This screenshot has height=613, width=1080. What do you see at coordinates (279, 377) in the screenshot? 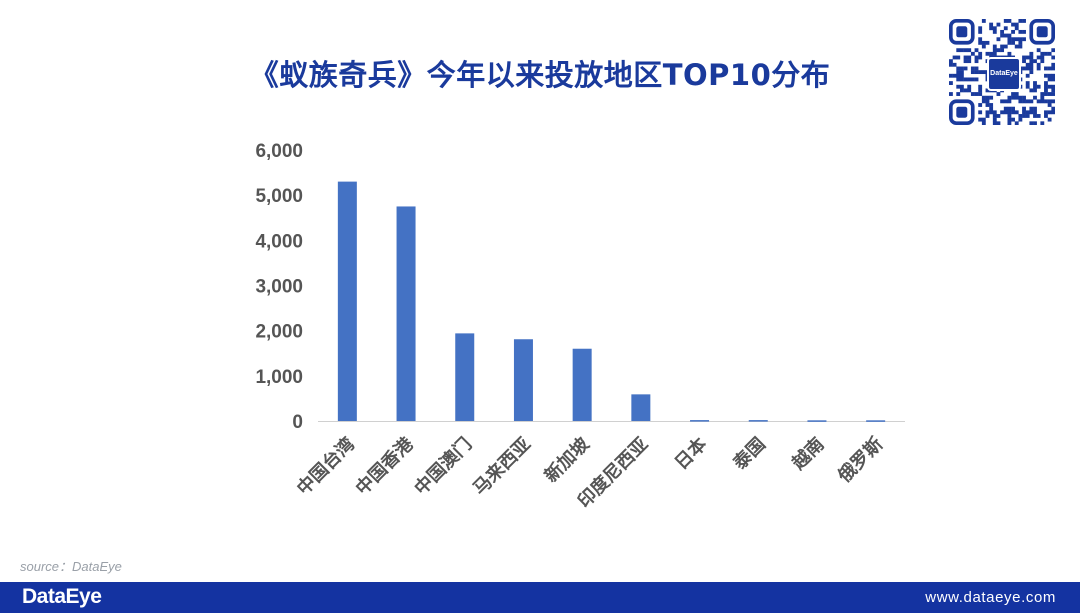
I see `y-tick-label: 1,000` at bounding box center [279, 377].